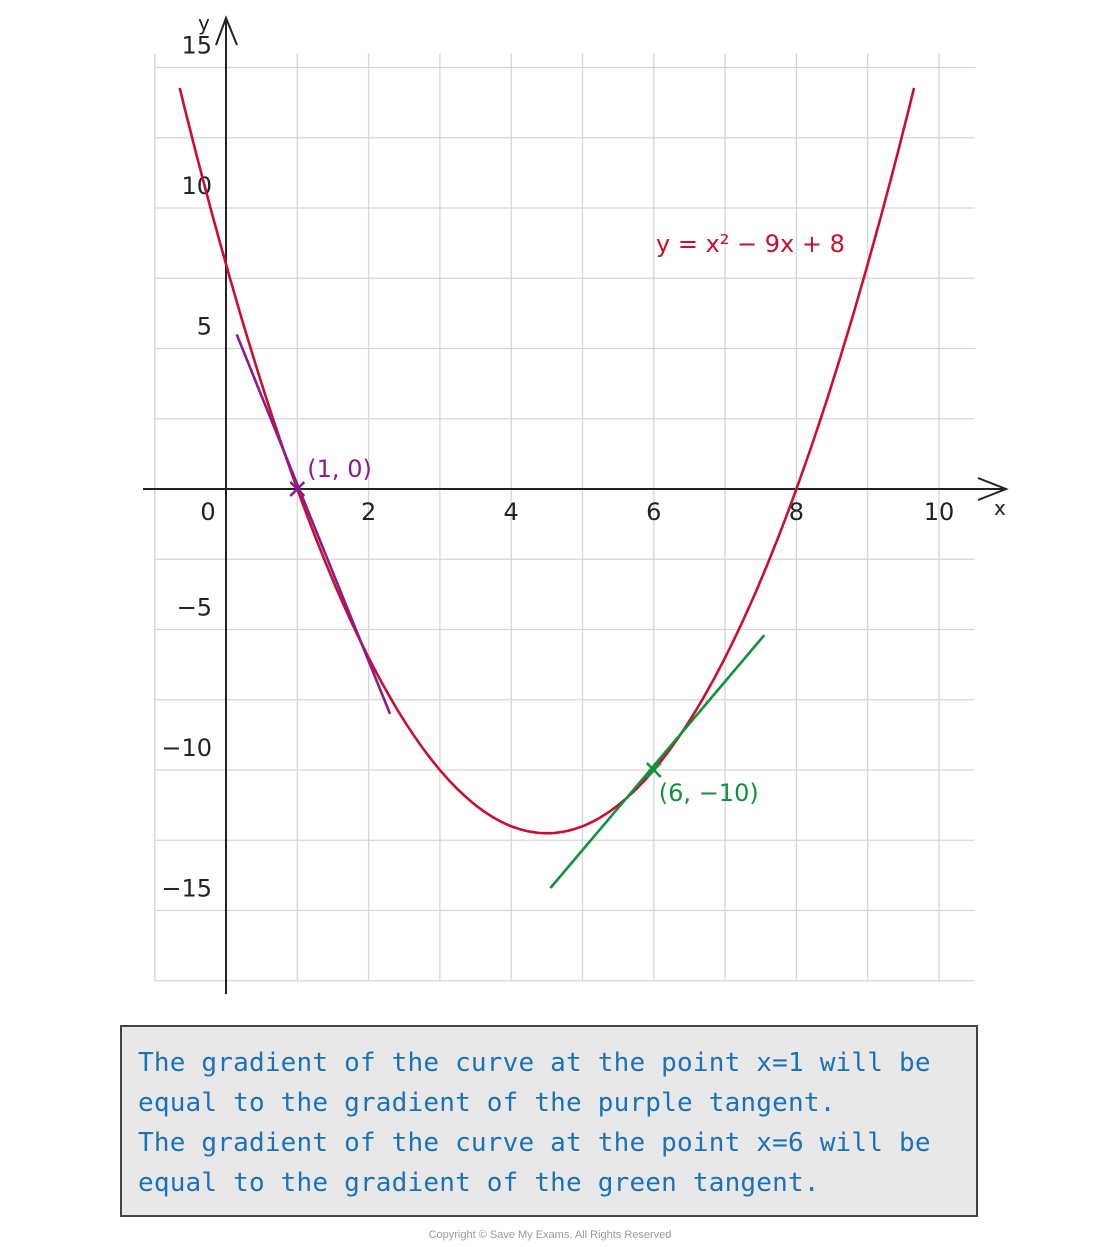 Image resolution: width=1100 pixels, height=1247 pixels. What do you see at coordinates (226, 30) in the screenshot?
I see `y-axis-arrow` at bounding box center [226, 30].